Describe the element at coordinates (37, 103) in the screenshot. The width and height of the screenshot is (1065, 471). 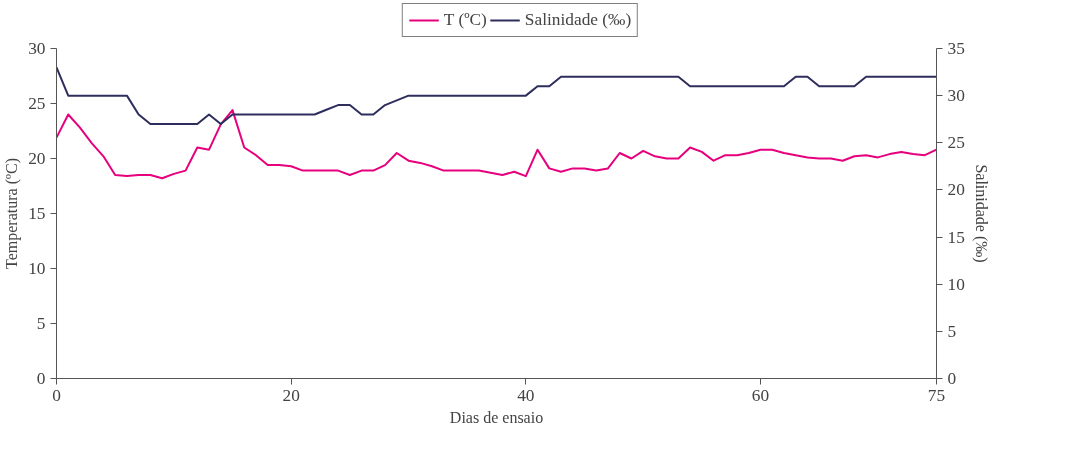
I see `y-tick-label: 25` at that location.